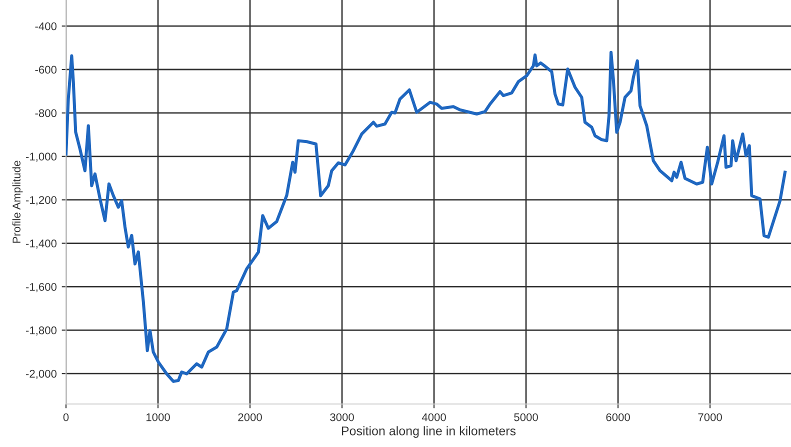  What do you see at coordinates (41, 201) in the screenshot?
I see `y-tick-label: -1,200` at bounding box center [41, 201].